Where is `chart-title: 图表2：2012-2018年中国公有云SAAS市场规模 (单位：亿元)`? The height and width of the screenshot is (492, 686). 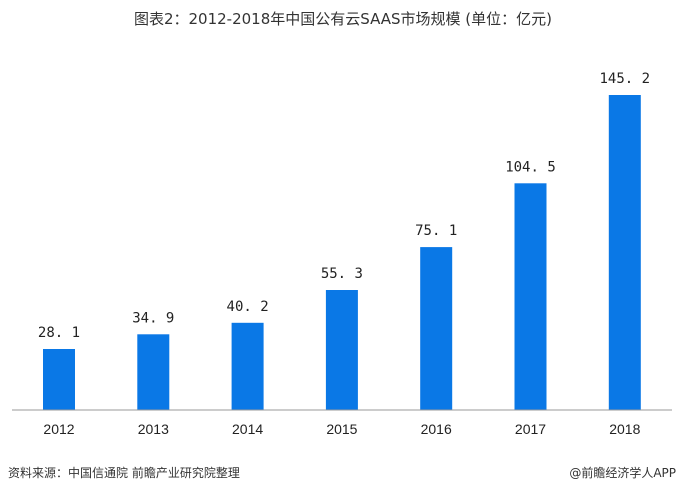
chart-title: 图表2：2012-2018年中国公有云SAAS市场规模 (单位：亿元) is located at coordinates (343, 19).